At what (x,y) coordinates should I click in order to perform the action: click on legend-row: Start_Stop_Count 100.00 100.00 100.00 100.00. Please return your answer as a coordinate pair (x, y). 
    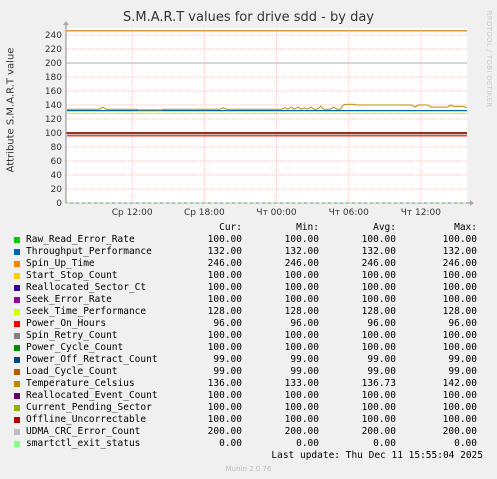
    Looking at the image, I should click on (248, 276).